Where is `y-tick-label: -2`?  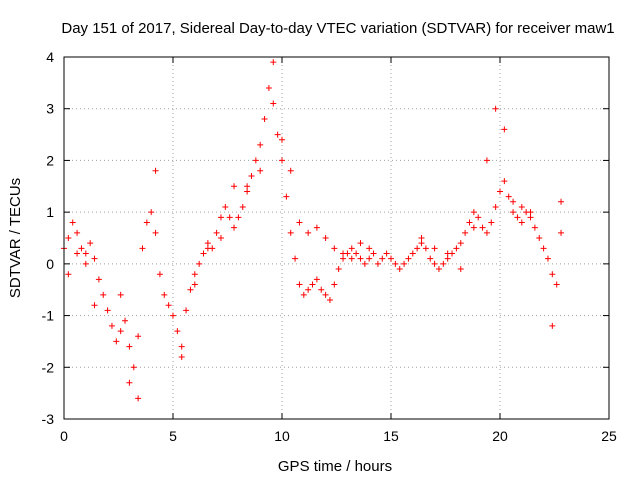
y-tick-label: -2 is located at coordinates (48, 367).